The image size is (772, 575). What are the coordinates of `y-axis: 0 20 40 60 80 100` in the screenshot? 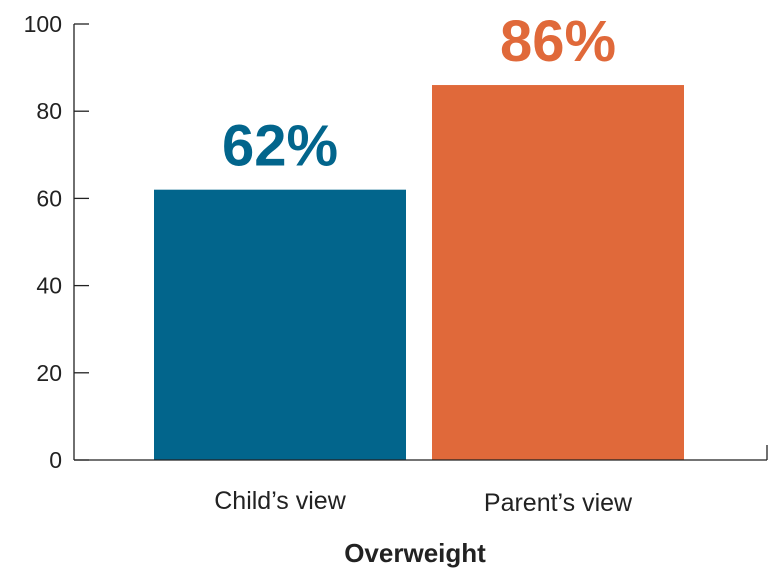 It's located at (56, 242).